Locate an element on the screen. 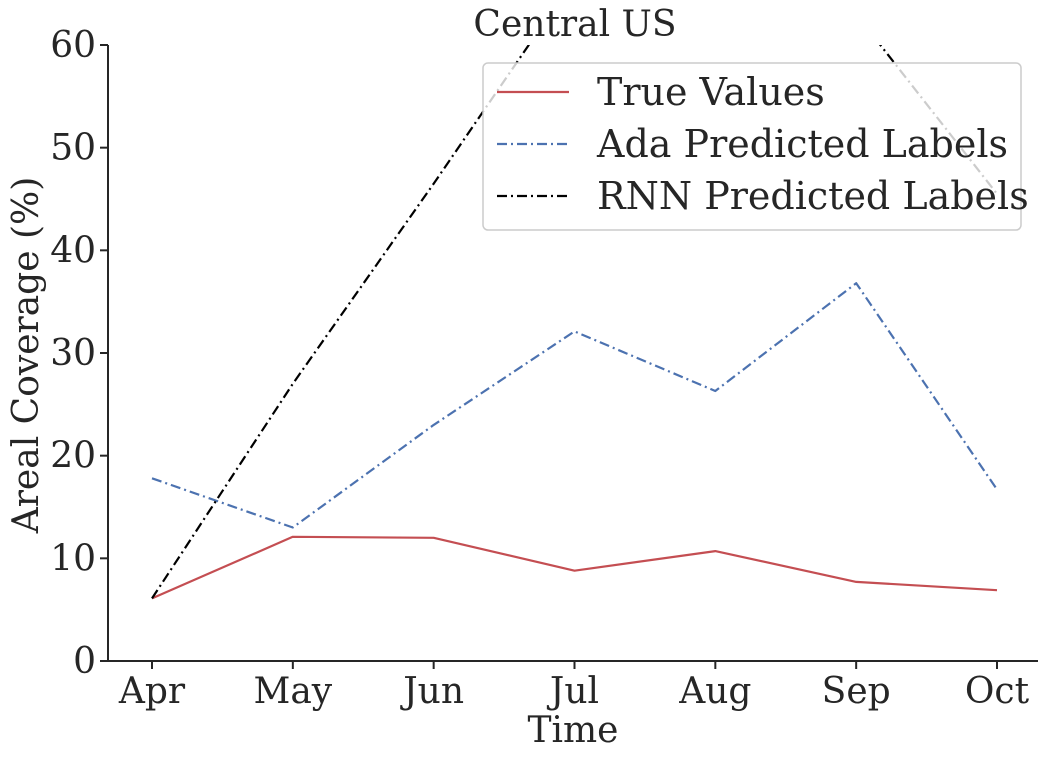  y-tick-label: 0 is located at coordinates (84, 661).